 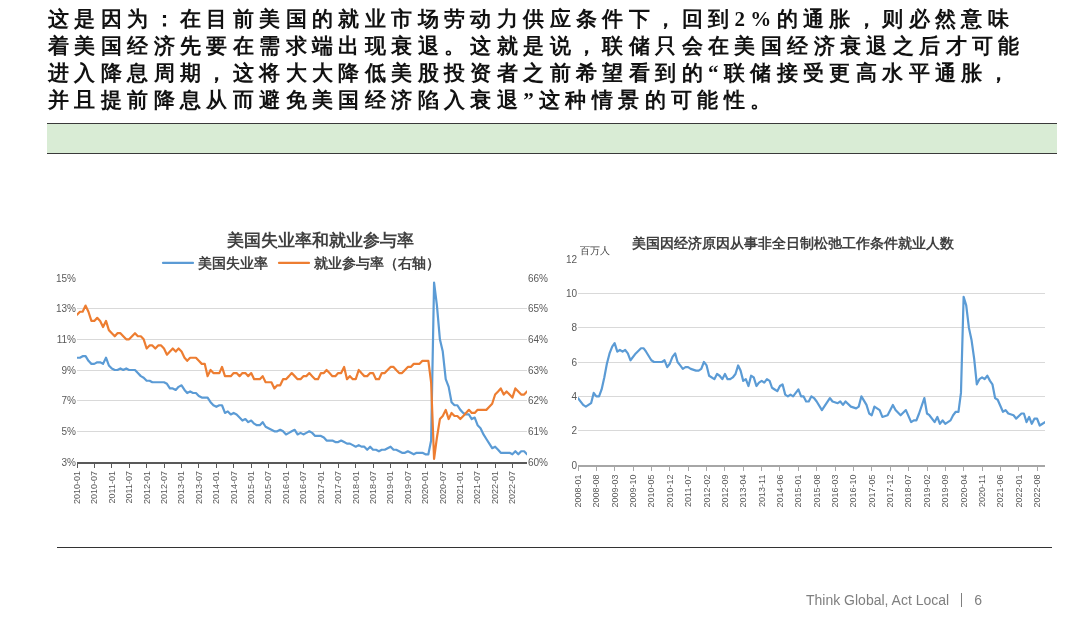 What do you see at coordinates (871, 491) in the screenshot?
I see `x-tick-label: 2017-05` at bounding box center [871, 491].